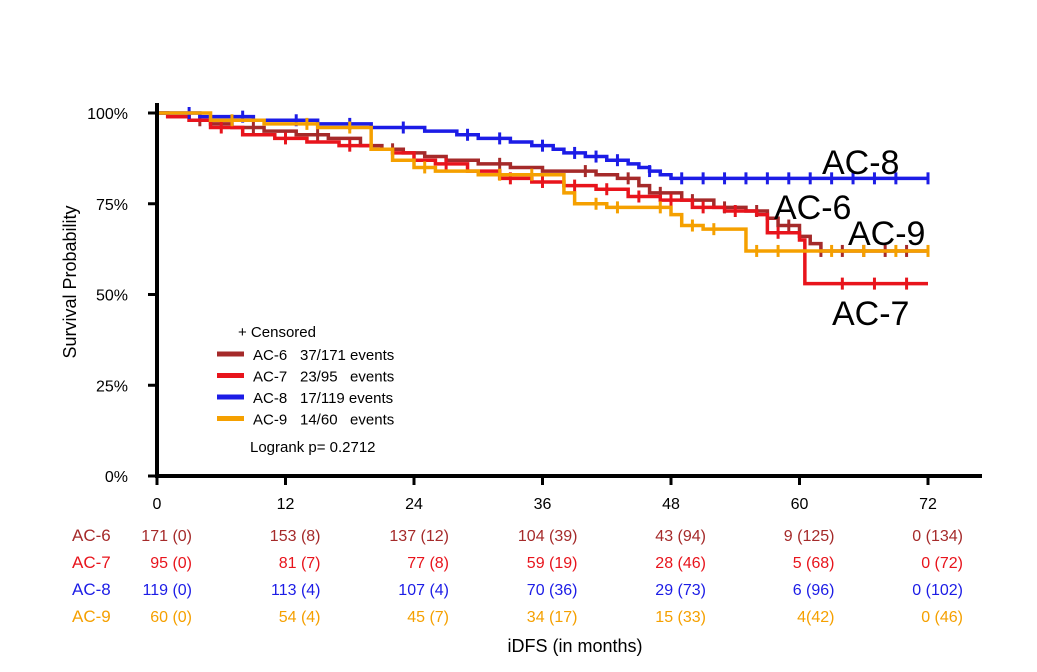 This screenshot has height=672, width=1037. What do you see at coordinates (70, 281) in the screenshot?
I see `y-axis-title: Survival Probability` at bounding box center [70, 281].